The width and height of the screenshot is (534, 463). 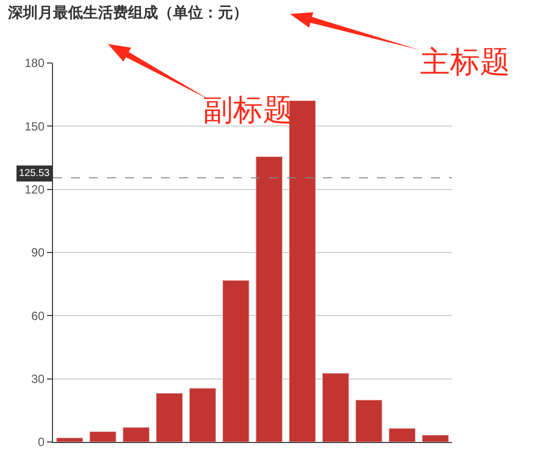 What do you see at coordinates (38, 379) in the screenshot?
I see `y-tick-label: 30` at bounding box center [38, 379].